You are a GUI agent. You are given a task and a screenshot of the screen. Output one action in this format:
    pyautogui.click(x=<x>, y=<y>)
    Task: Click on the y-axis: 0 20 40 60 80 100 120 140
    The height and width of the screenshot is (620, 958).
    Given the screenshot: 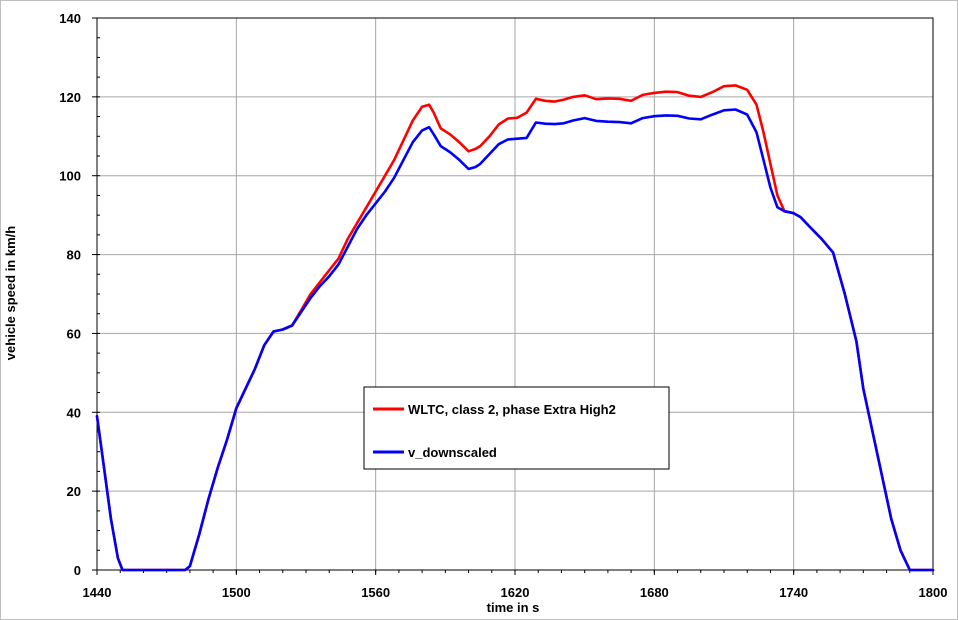 What is the action you would take?
    pyautogui.click(x=79, y=294)
    